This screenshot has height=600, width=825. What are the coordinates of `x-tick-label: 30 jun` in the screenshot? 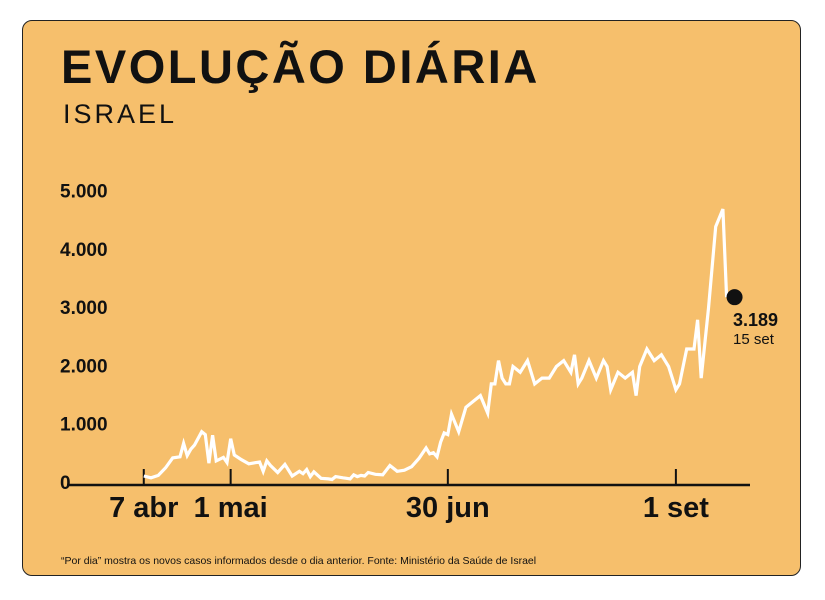 It's located at (448, 508).